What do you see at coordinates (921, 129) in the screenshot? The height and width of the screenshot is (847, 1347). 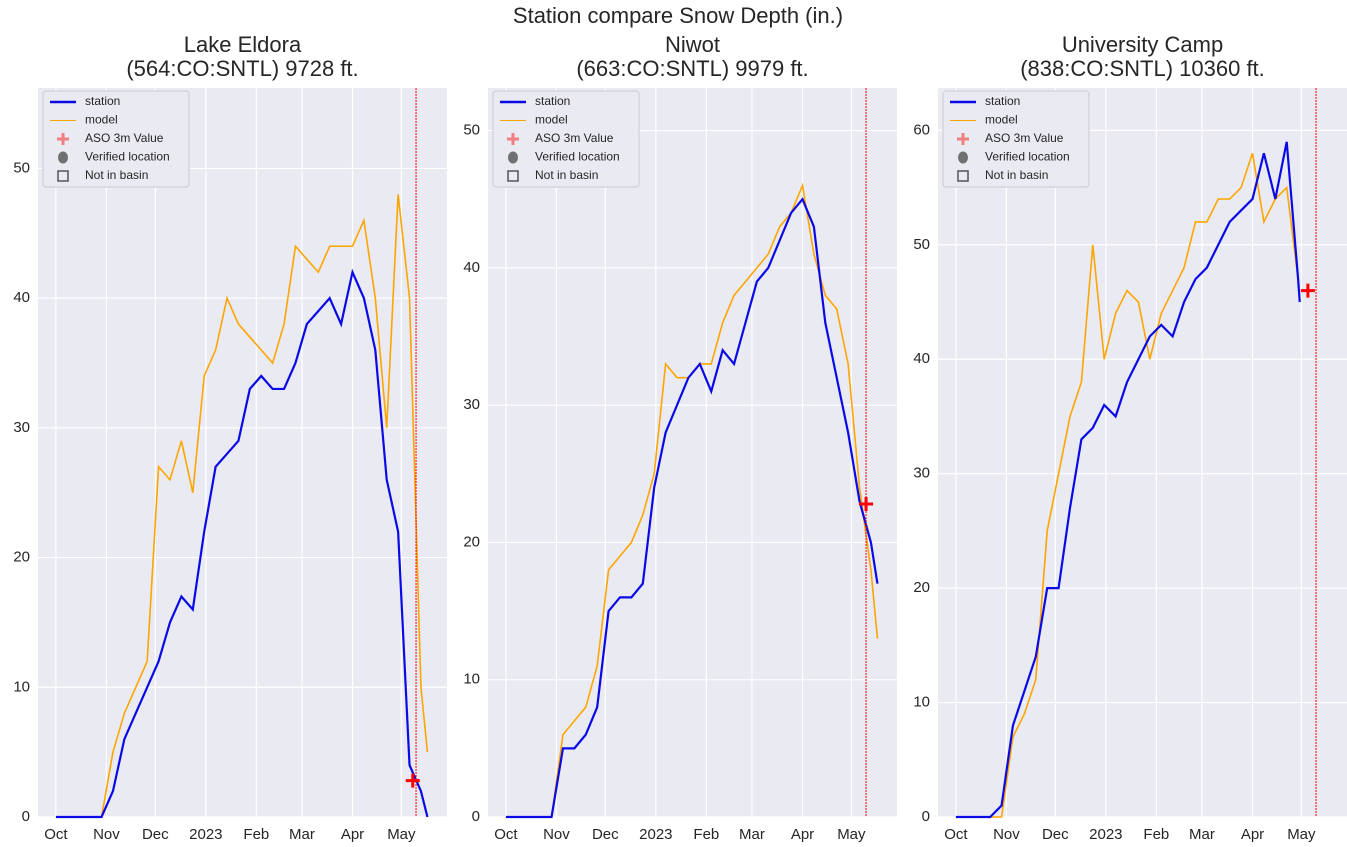 I see `y-tick-label: 60` at bounding box center [921, 129].